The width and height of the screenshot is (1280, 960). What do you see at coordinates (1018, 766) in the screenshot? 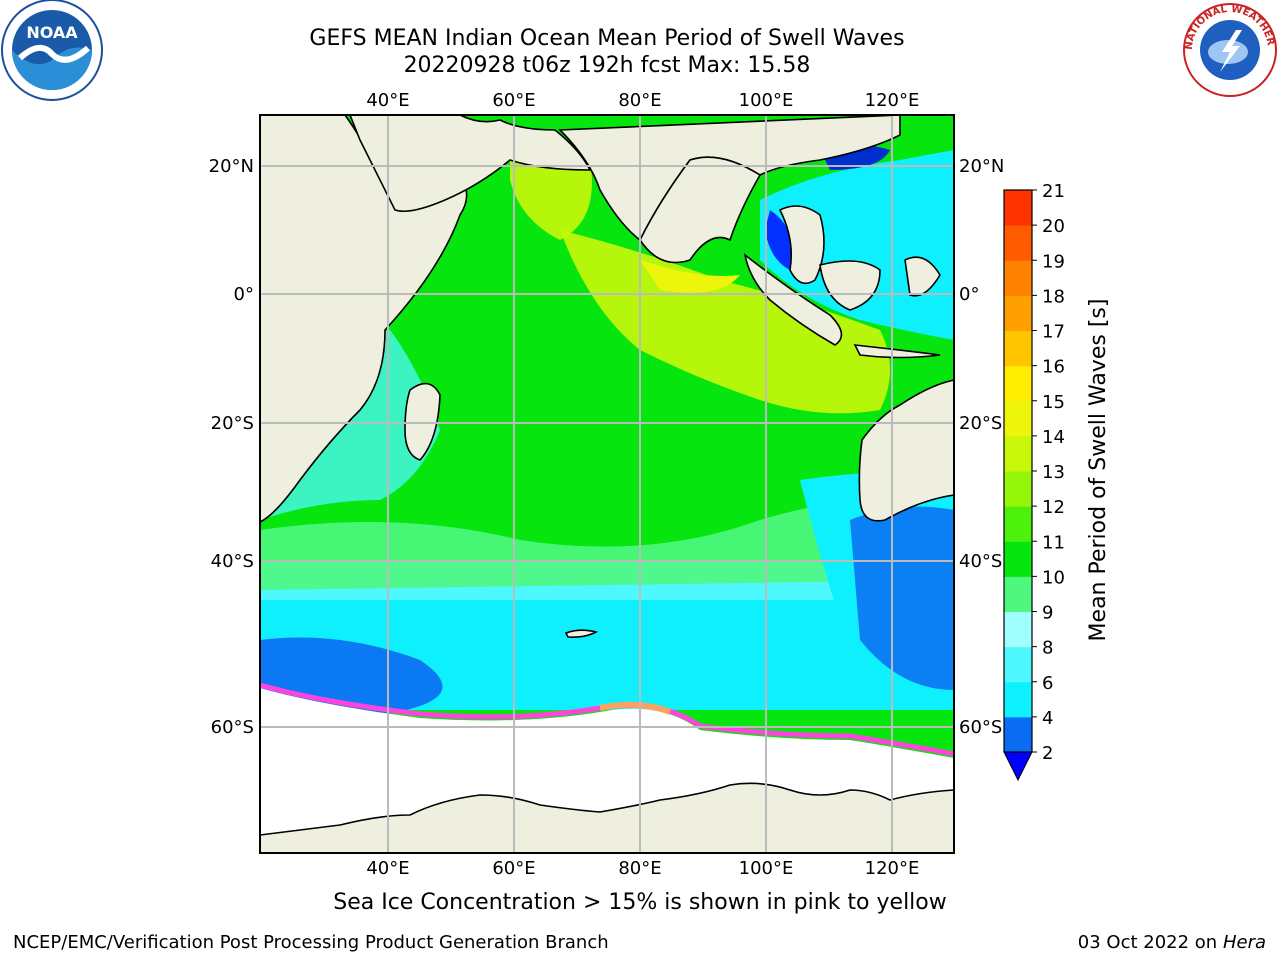
I see `colorbar-under-arrow` at bounding box center [1018, 766].